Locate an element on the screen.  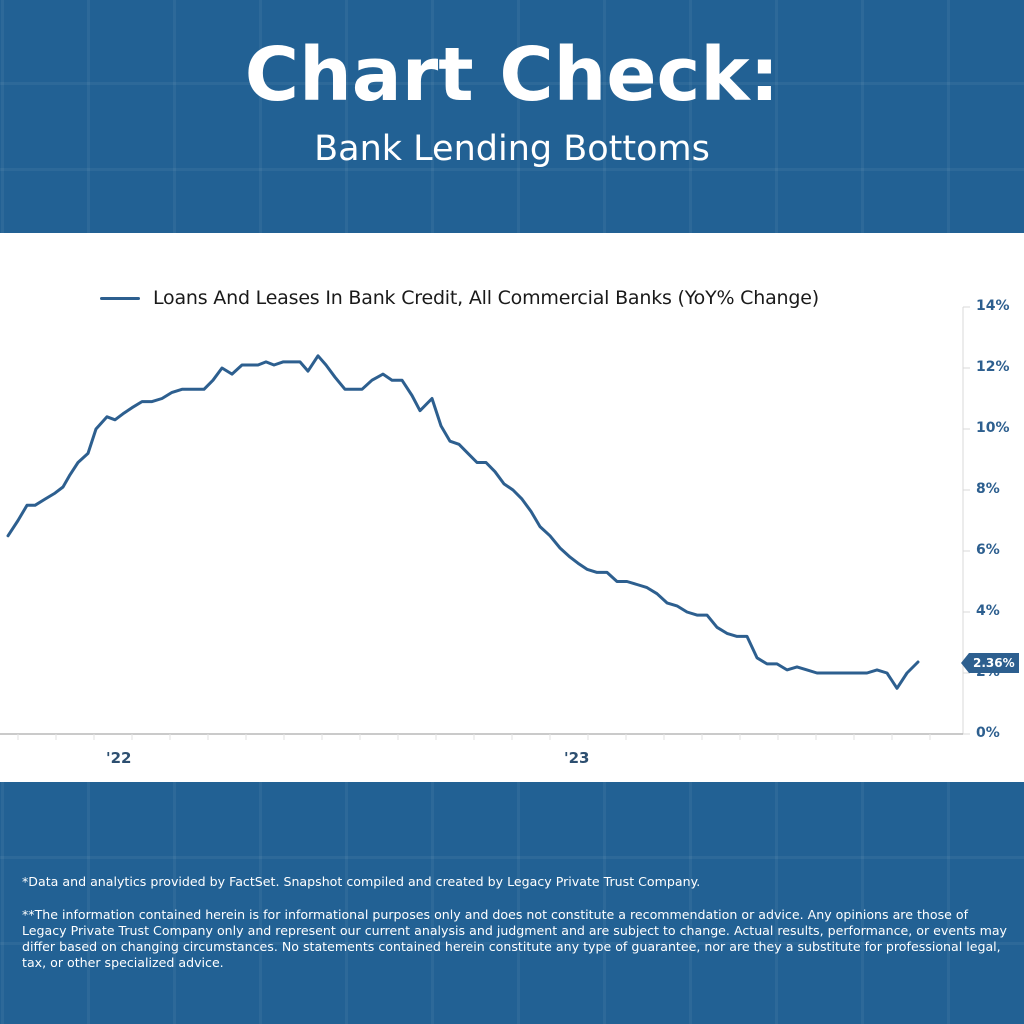
y-tick-label: 10% is located at coordinates (993, 428).